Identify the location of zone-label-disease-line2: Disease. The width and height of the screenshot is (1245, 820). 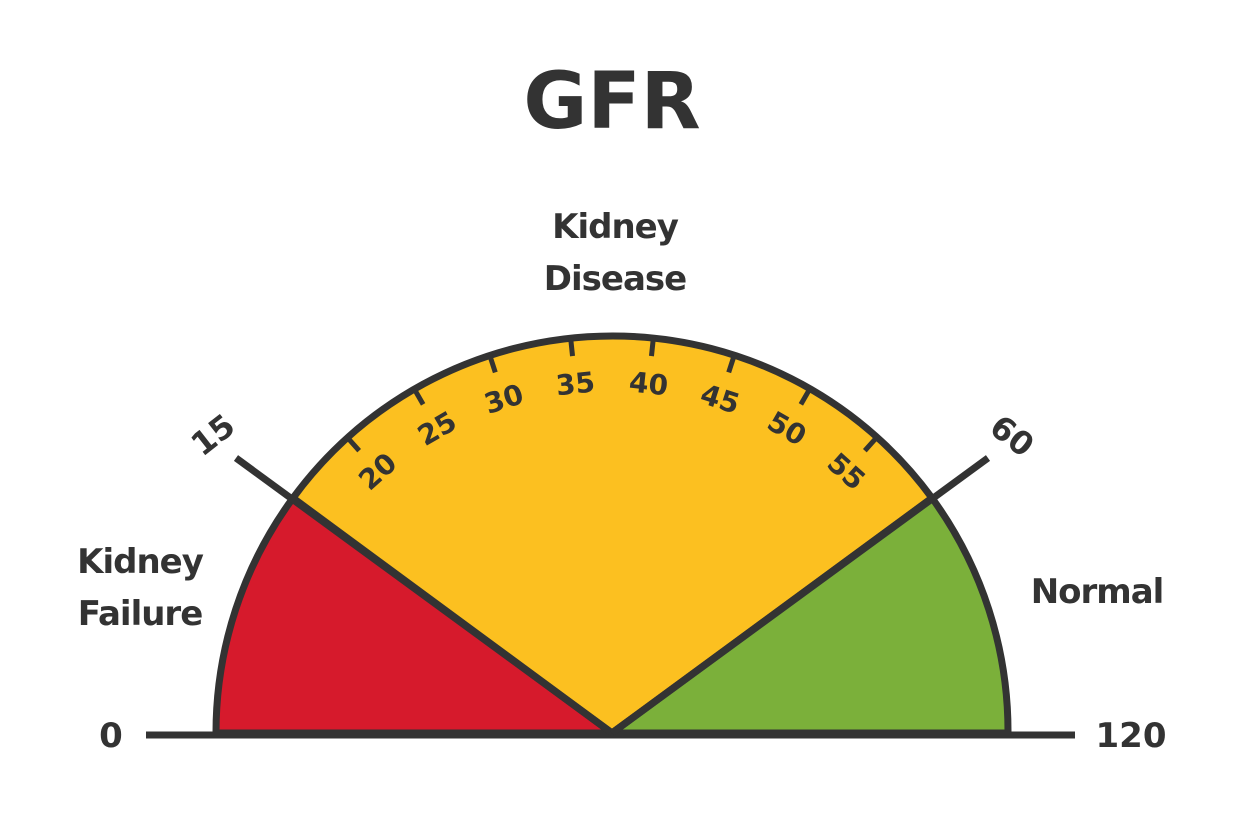
(615, 279).